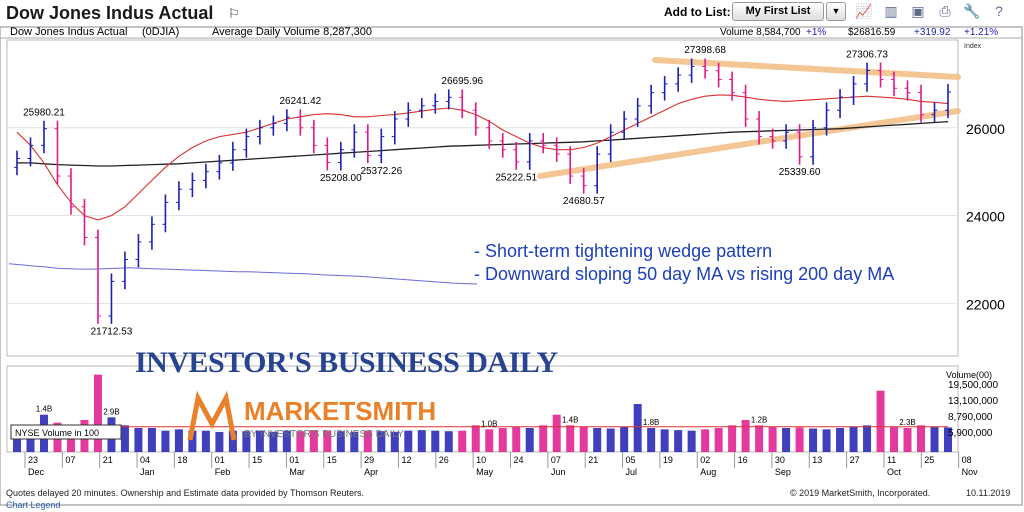 Image resolution: width=1024 pixels, height=512 pixels. I want to click on wrench-icon: 🔧, so click(972, 11).